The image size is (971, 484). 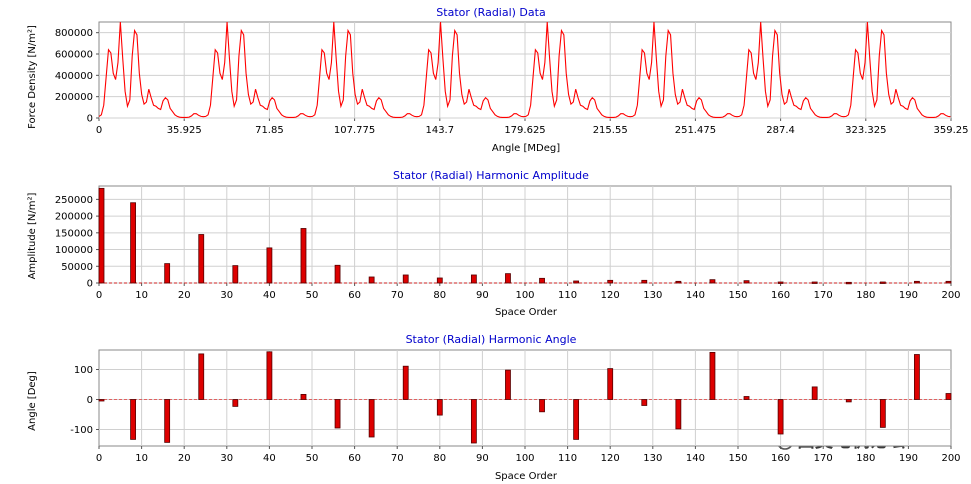 I want to click on chart1-title: Stator (Radial) Data, so click(x=490, y=12).